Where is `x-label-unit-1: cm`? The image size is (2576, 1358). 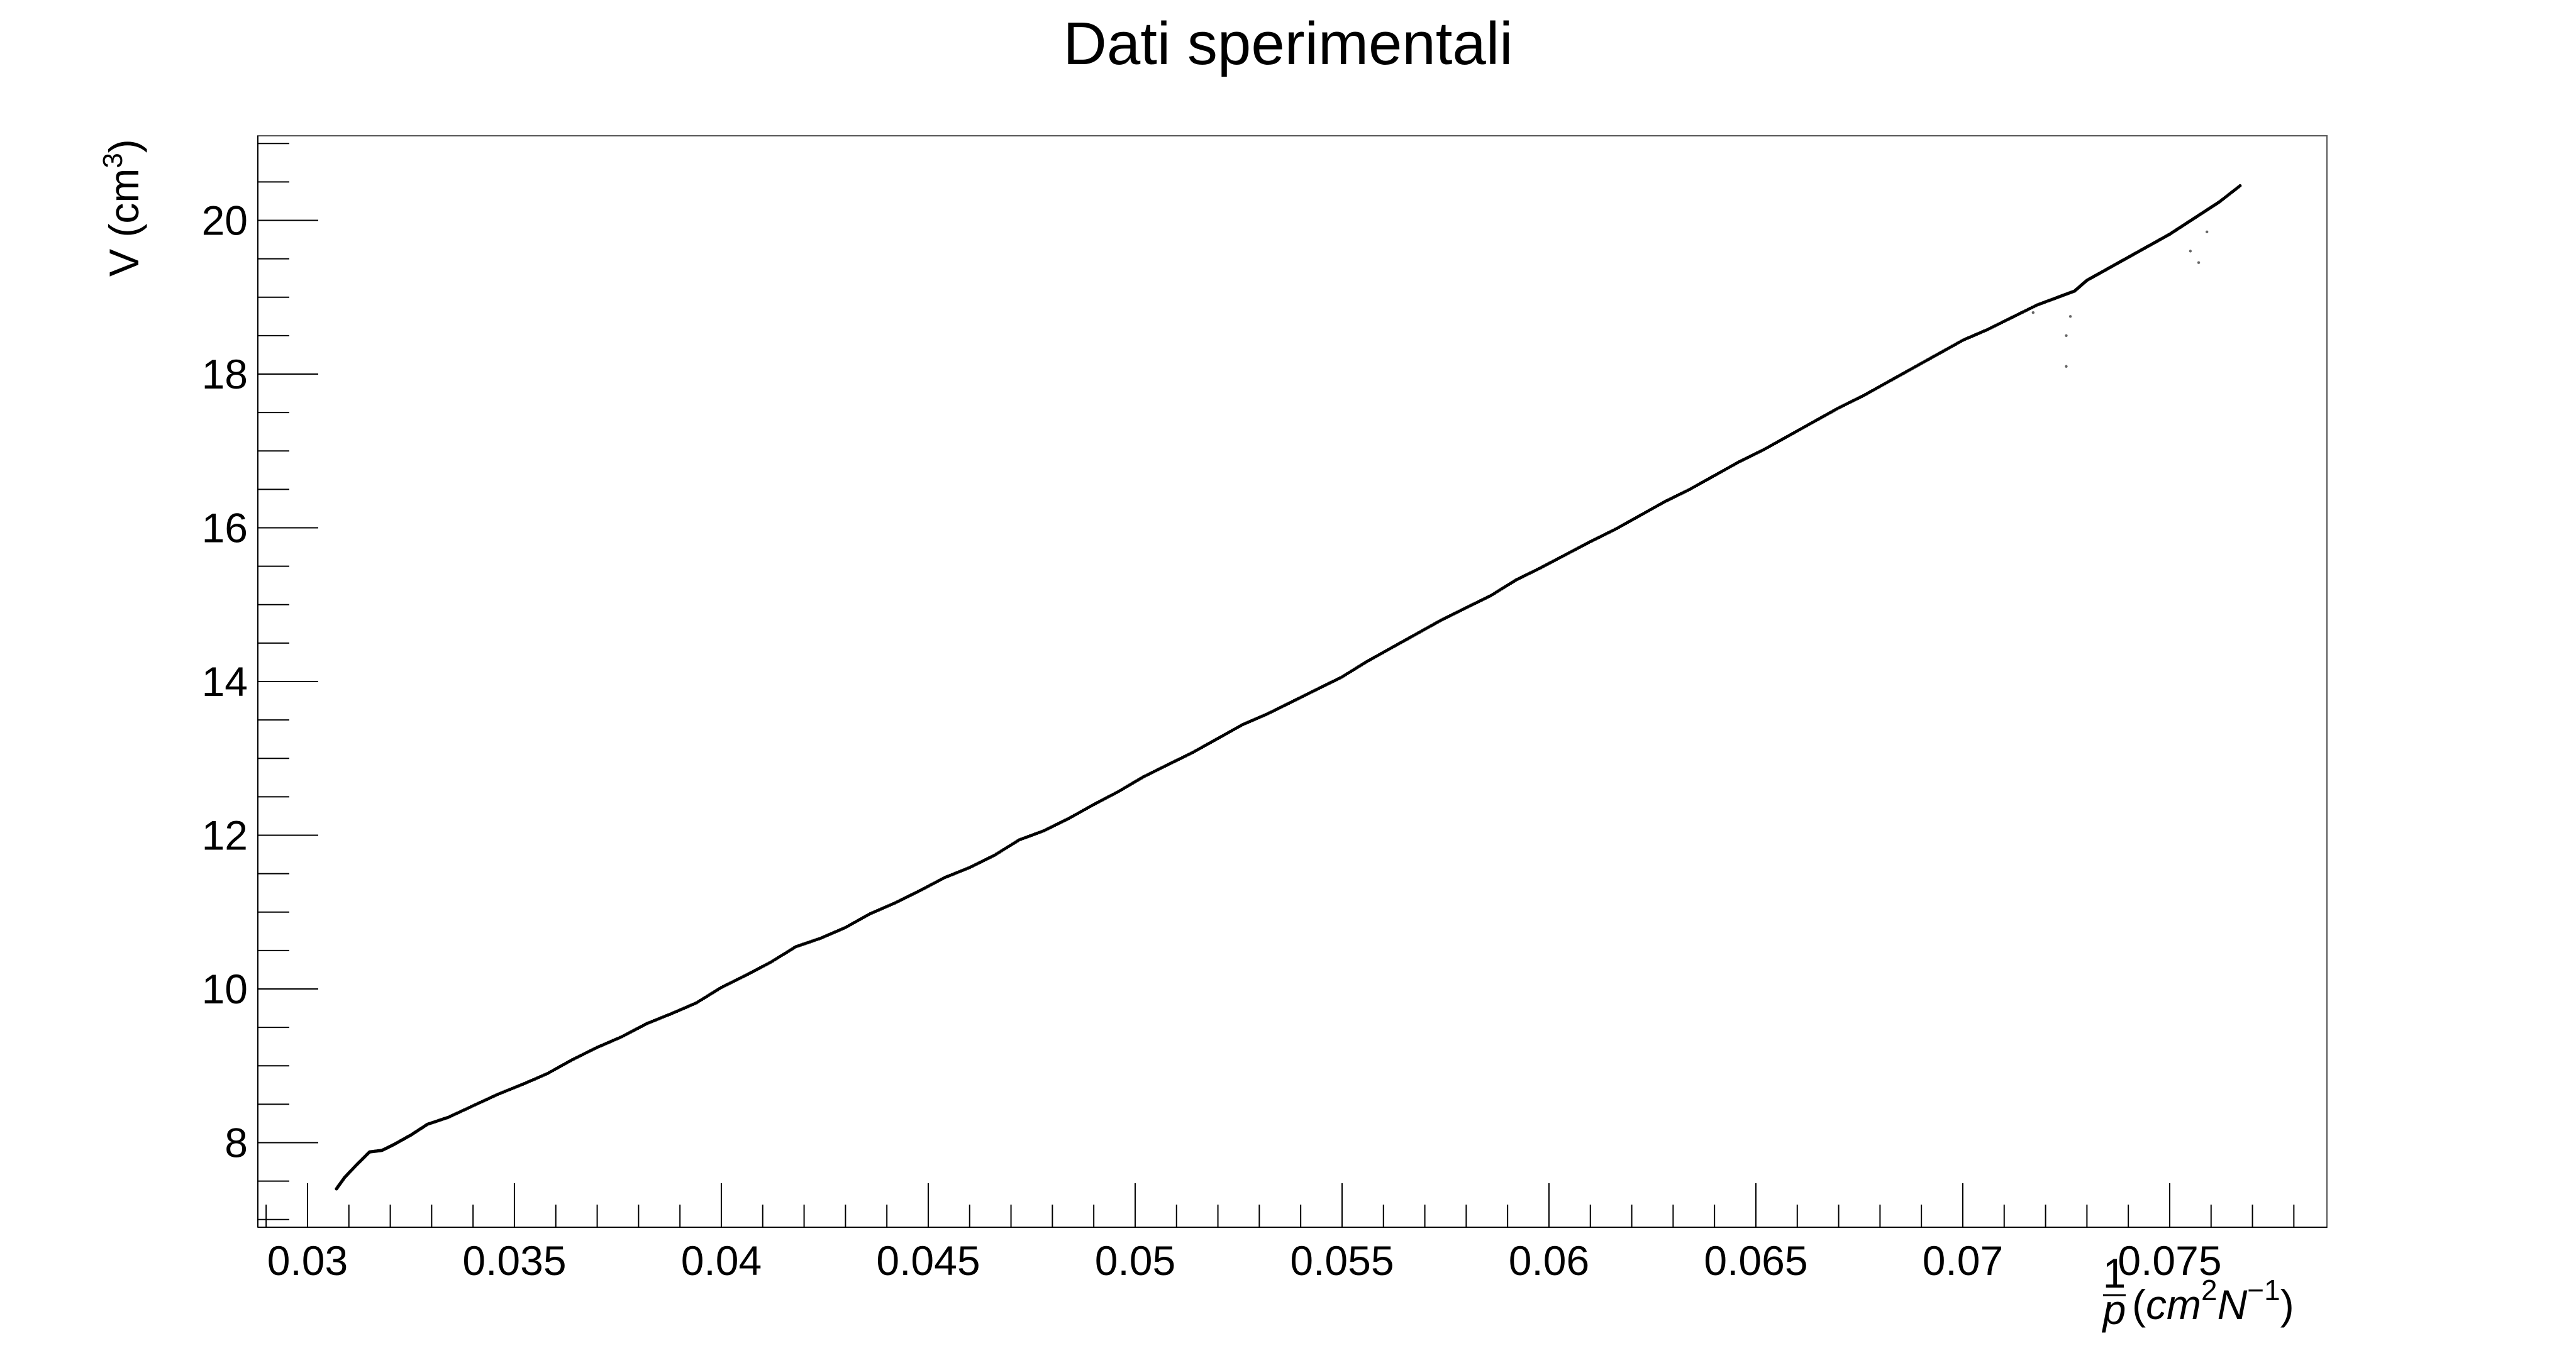 x-label-unit-1: cm is located at coordinates (2173, 1304).